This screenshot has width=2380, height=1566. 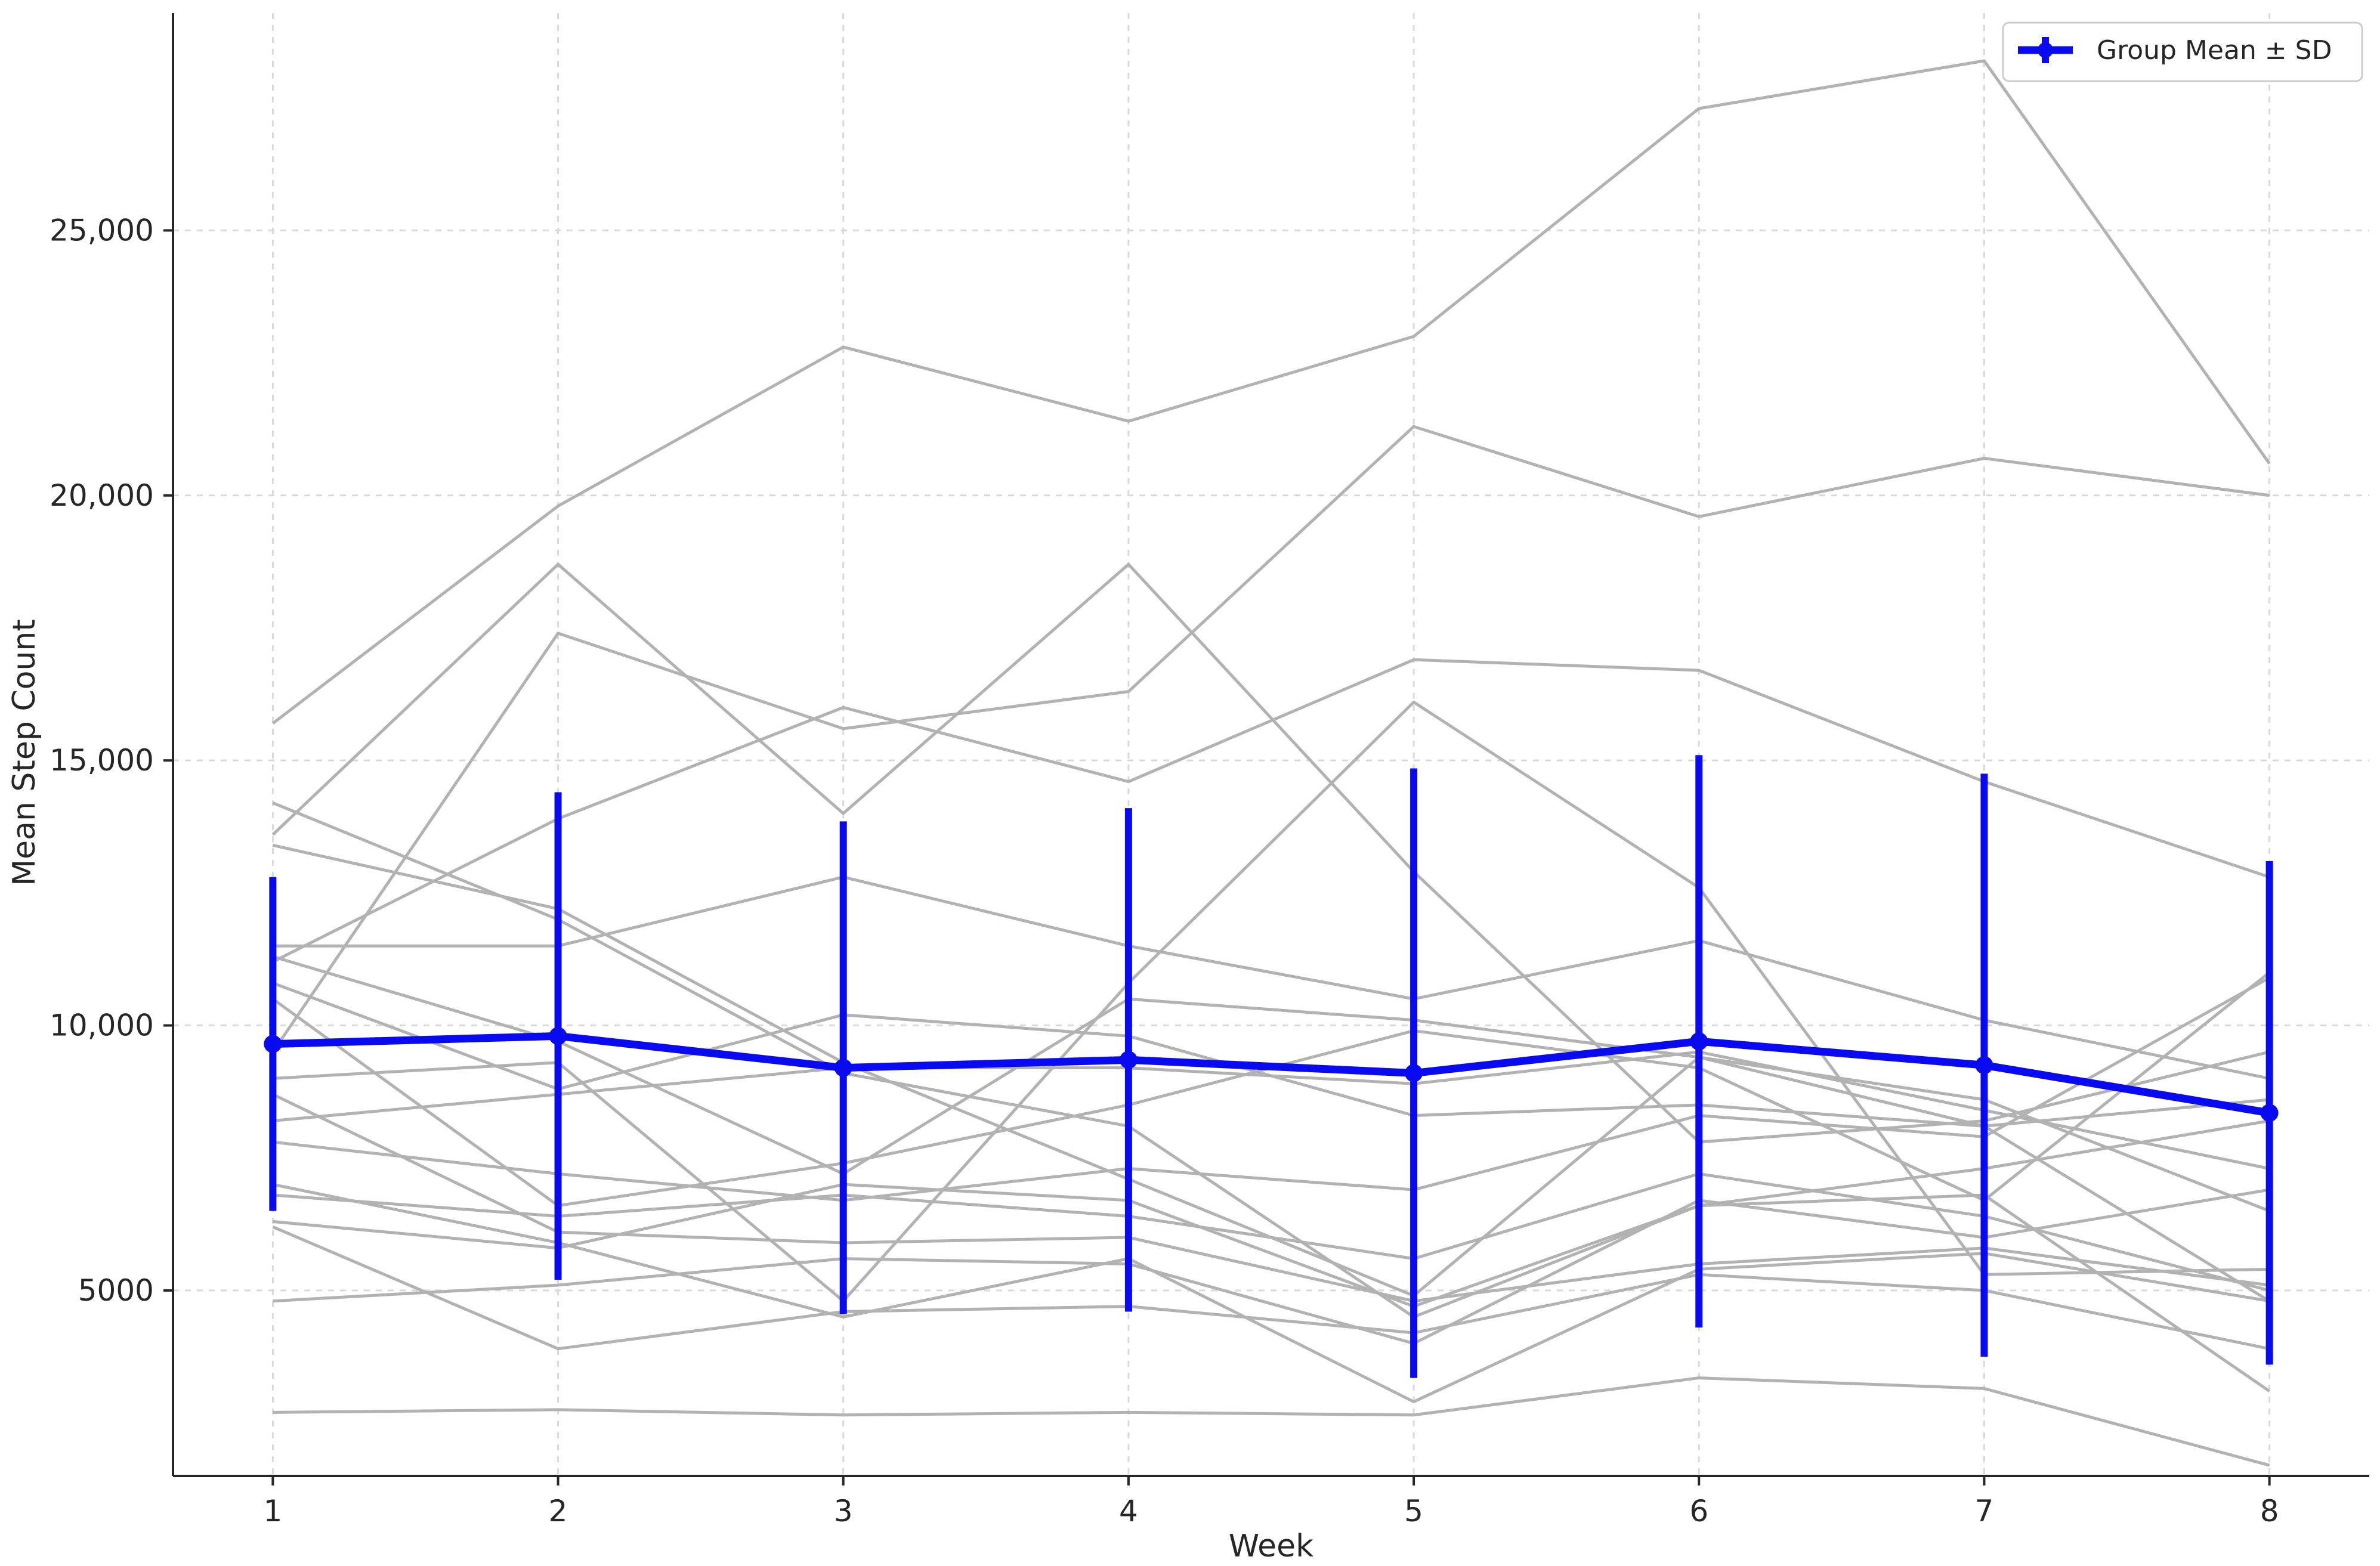 What do you see at coordinates (116, 1290) in the screenshot?
I see `y-tick-label: 5000` at bounding box center [116, 1290].